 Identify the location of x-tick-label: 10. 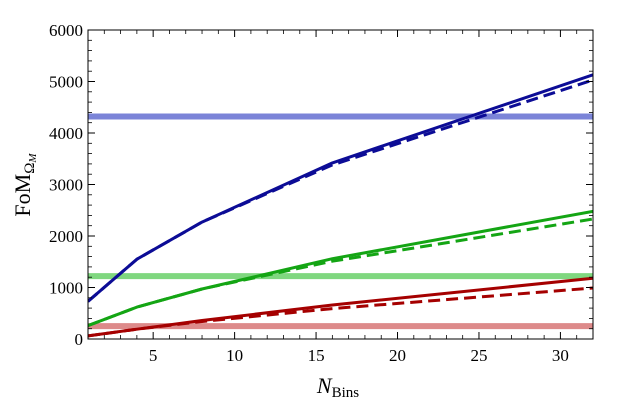
(234, 355).